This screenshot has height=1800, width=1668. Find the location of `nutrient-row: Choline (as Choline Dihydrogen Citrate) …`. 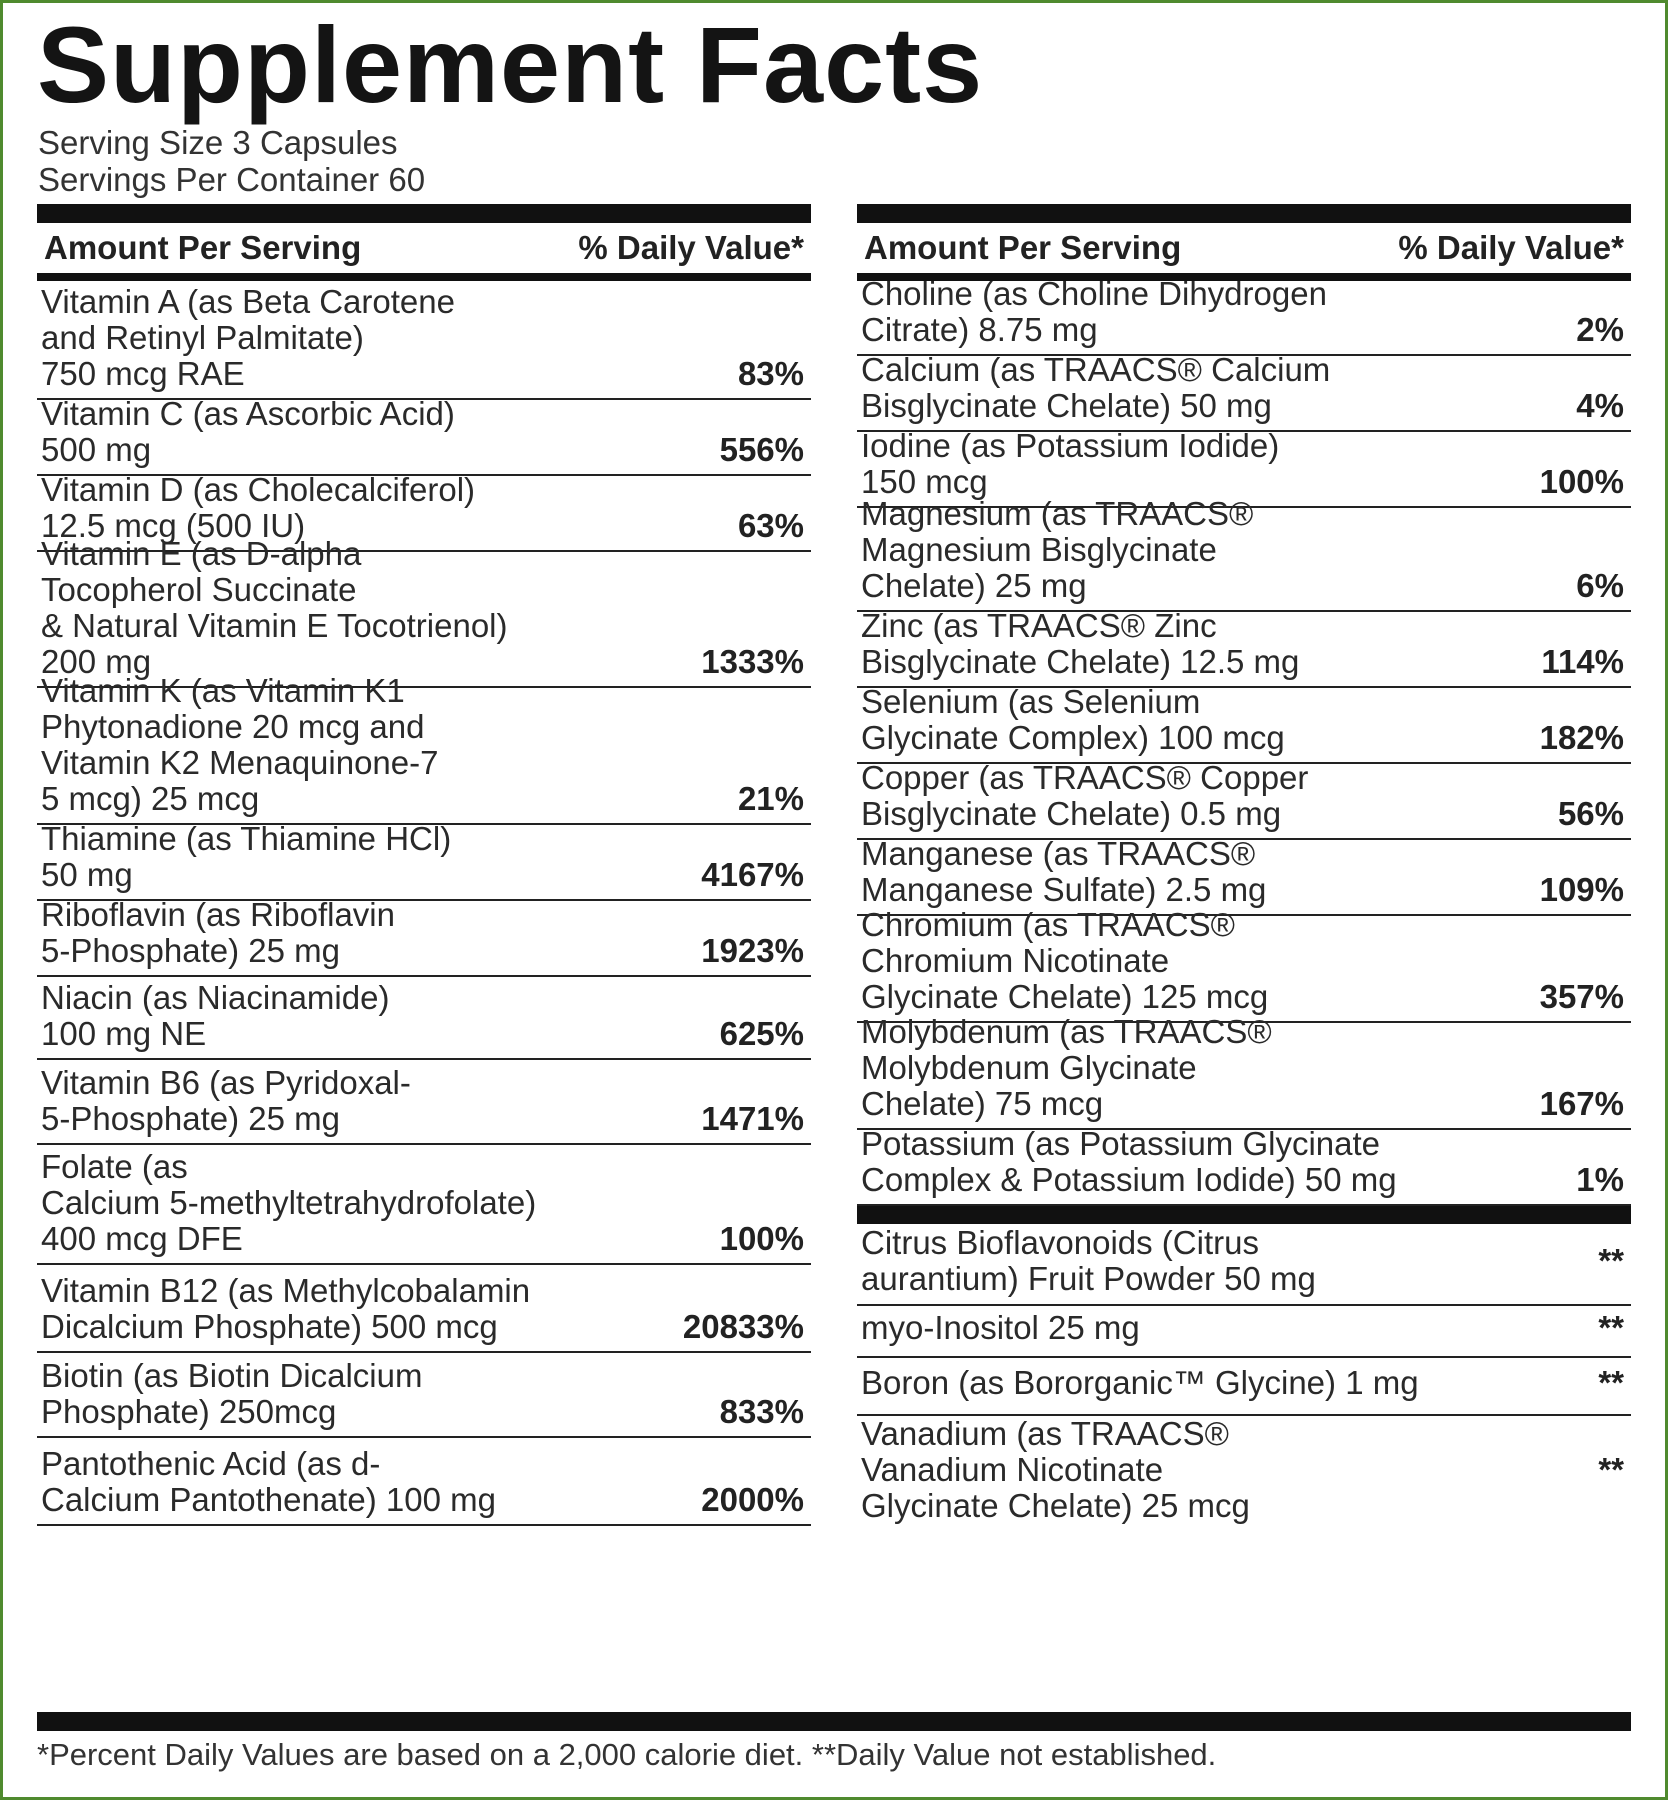

nutrient-row: Choline (as Choline Dihydrogen Citrate) … is located at coordinates (1244, 316).